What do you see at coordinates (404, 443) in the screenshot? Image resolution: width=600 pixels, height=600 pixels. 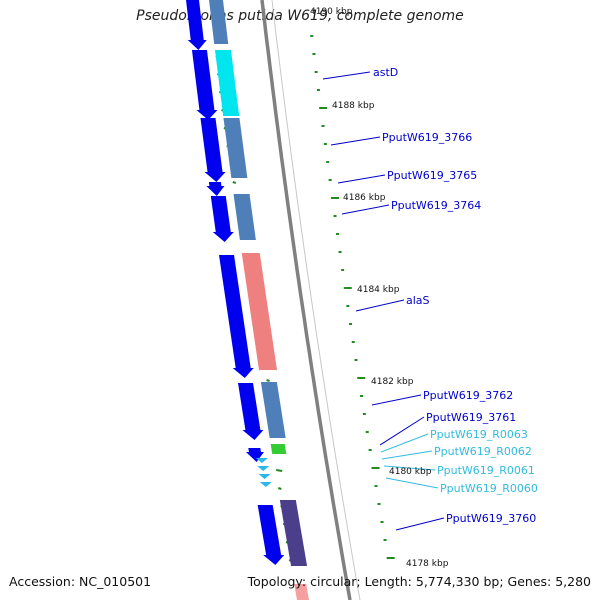 I see `leader-r0063` at bounding box center [404, 443].